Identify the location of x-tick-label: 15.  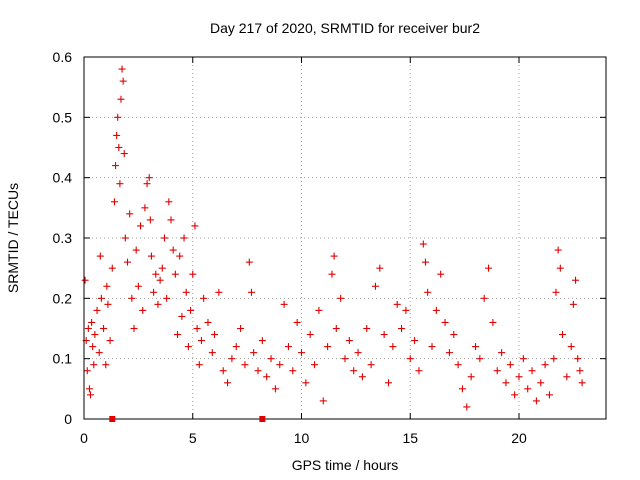
(410, 438).